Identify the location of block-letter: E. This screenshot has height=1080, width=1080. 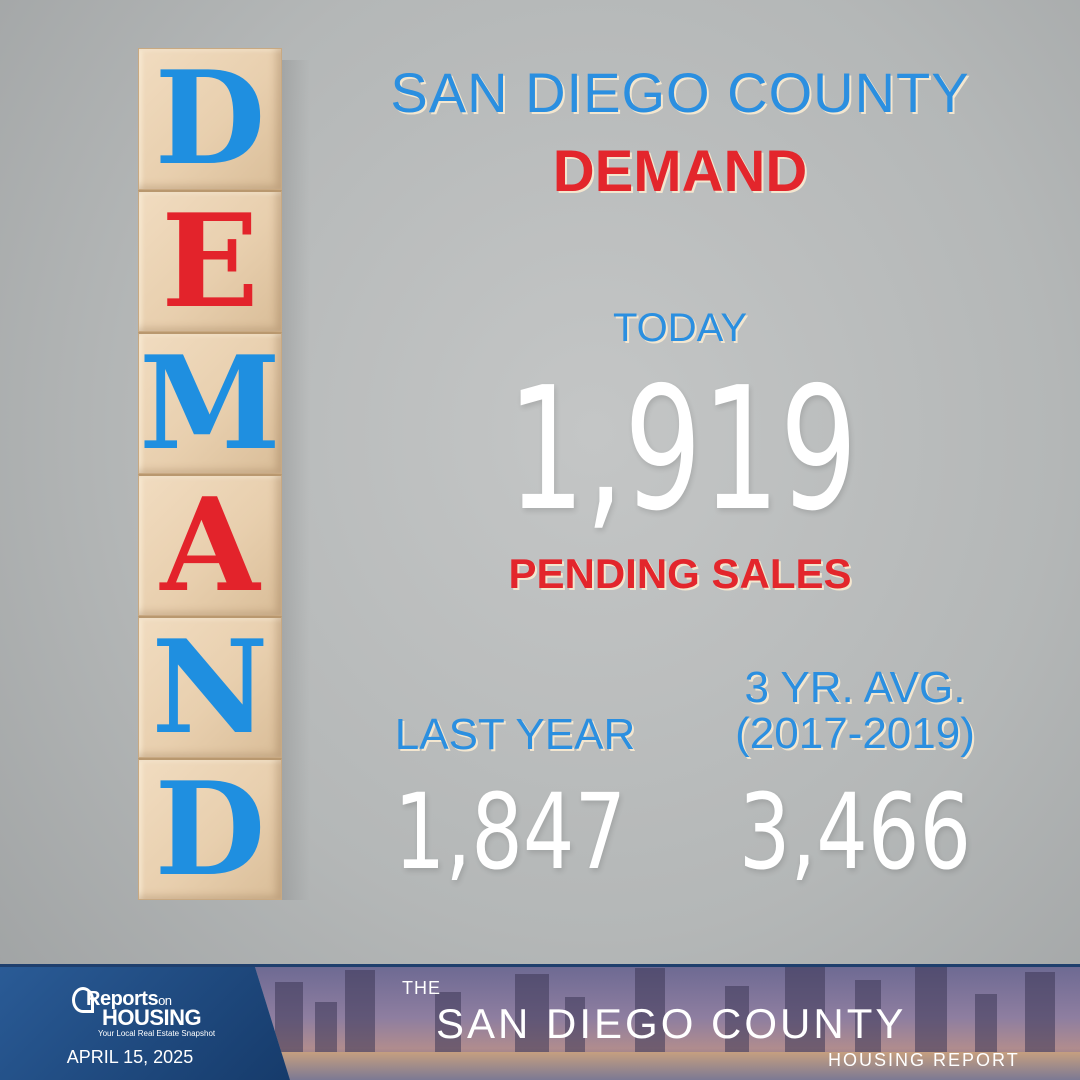
(210, 261).